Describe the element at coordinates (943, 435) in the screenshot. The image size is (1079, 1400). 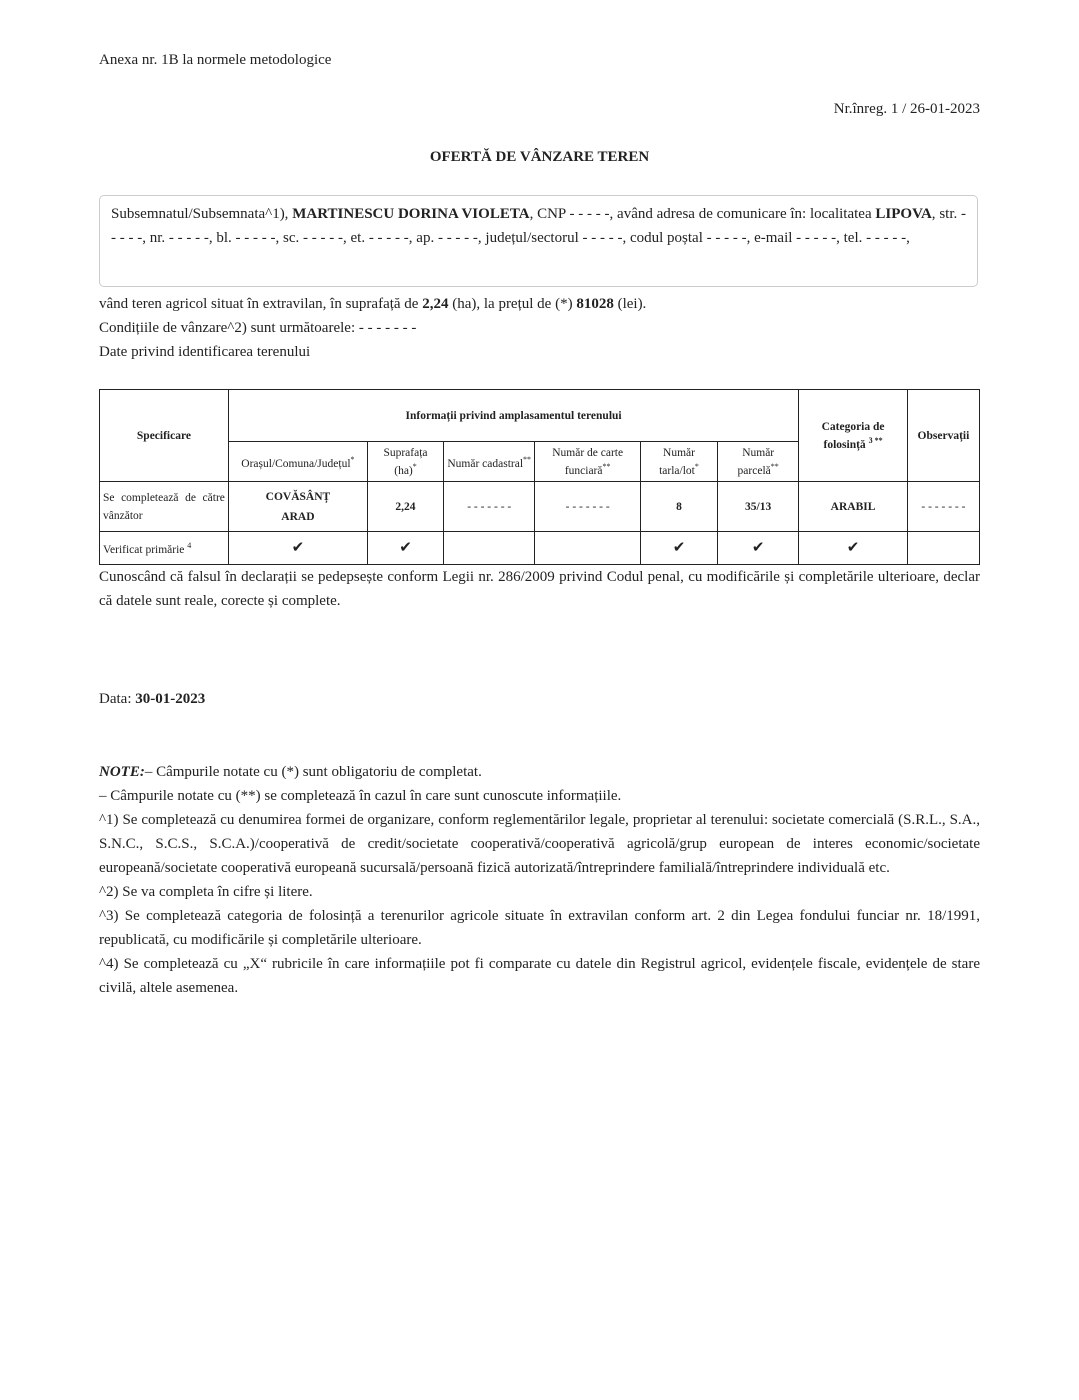
I see `header-observatii: Observații` at that location.